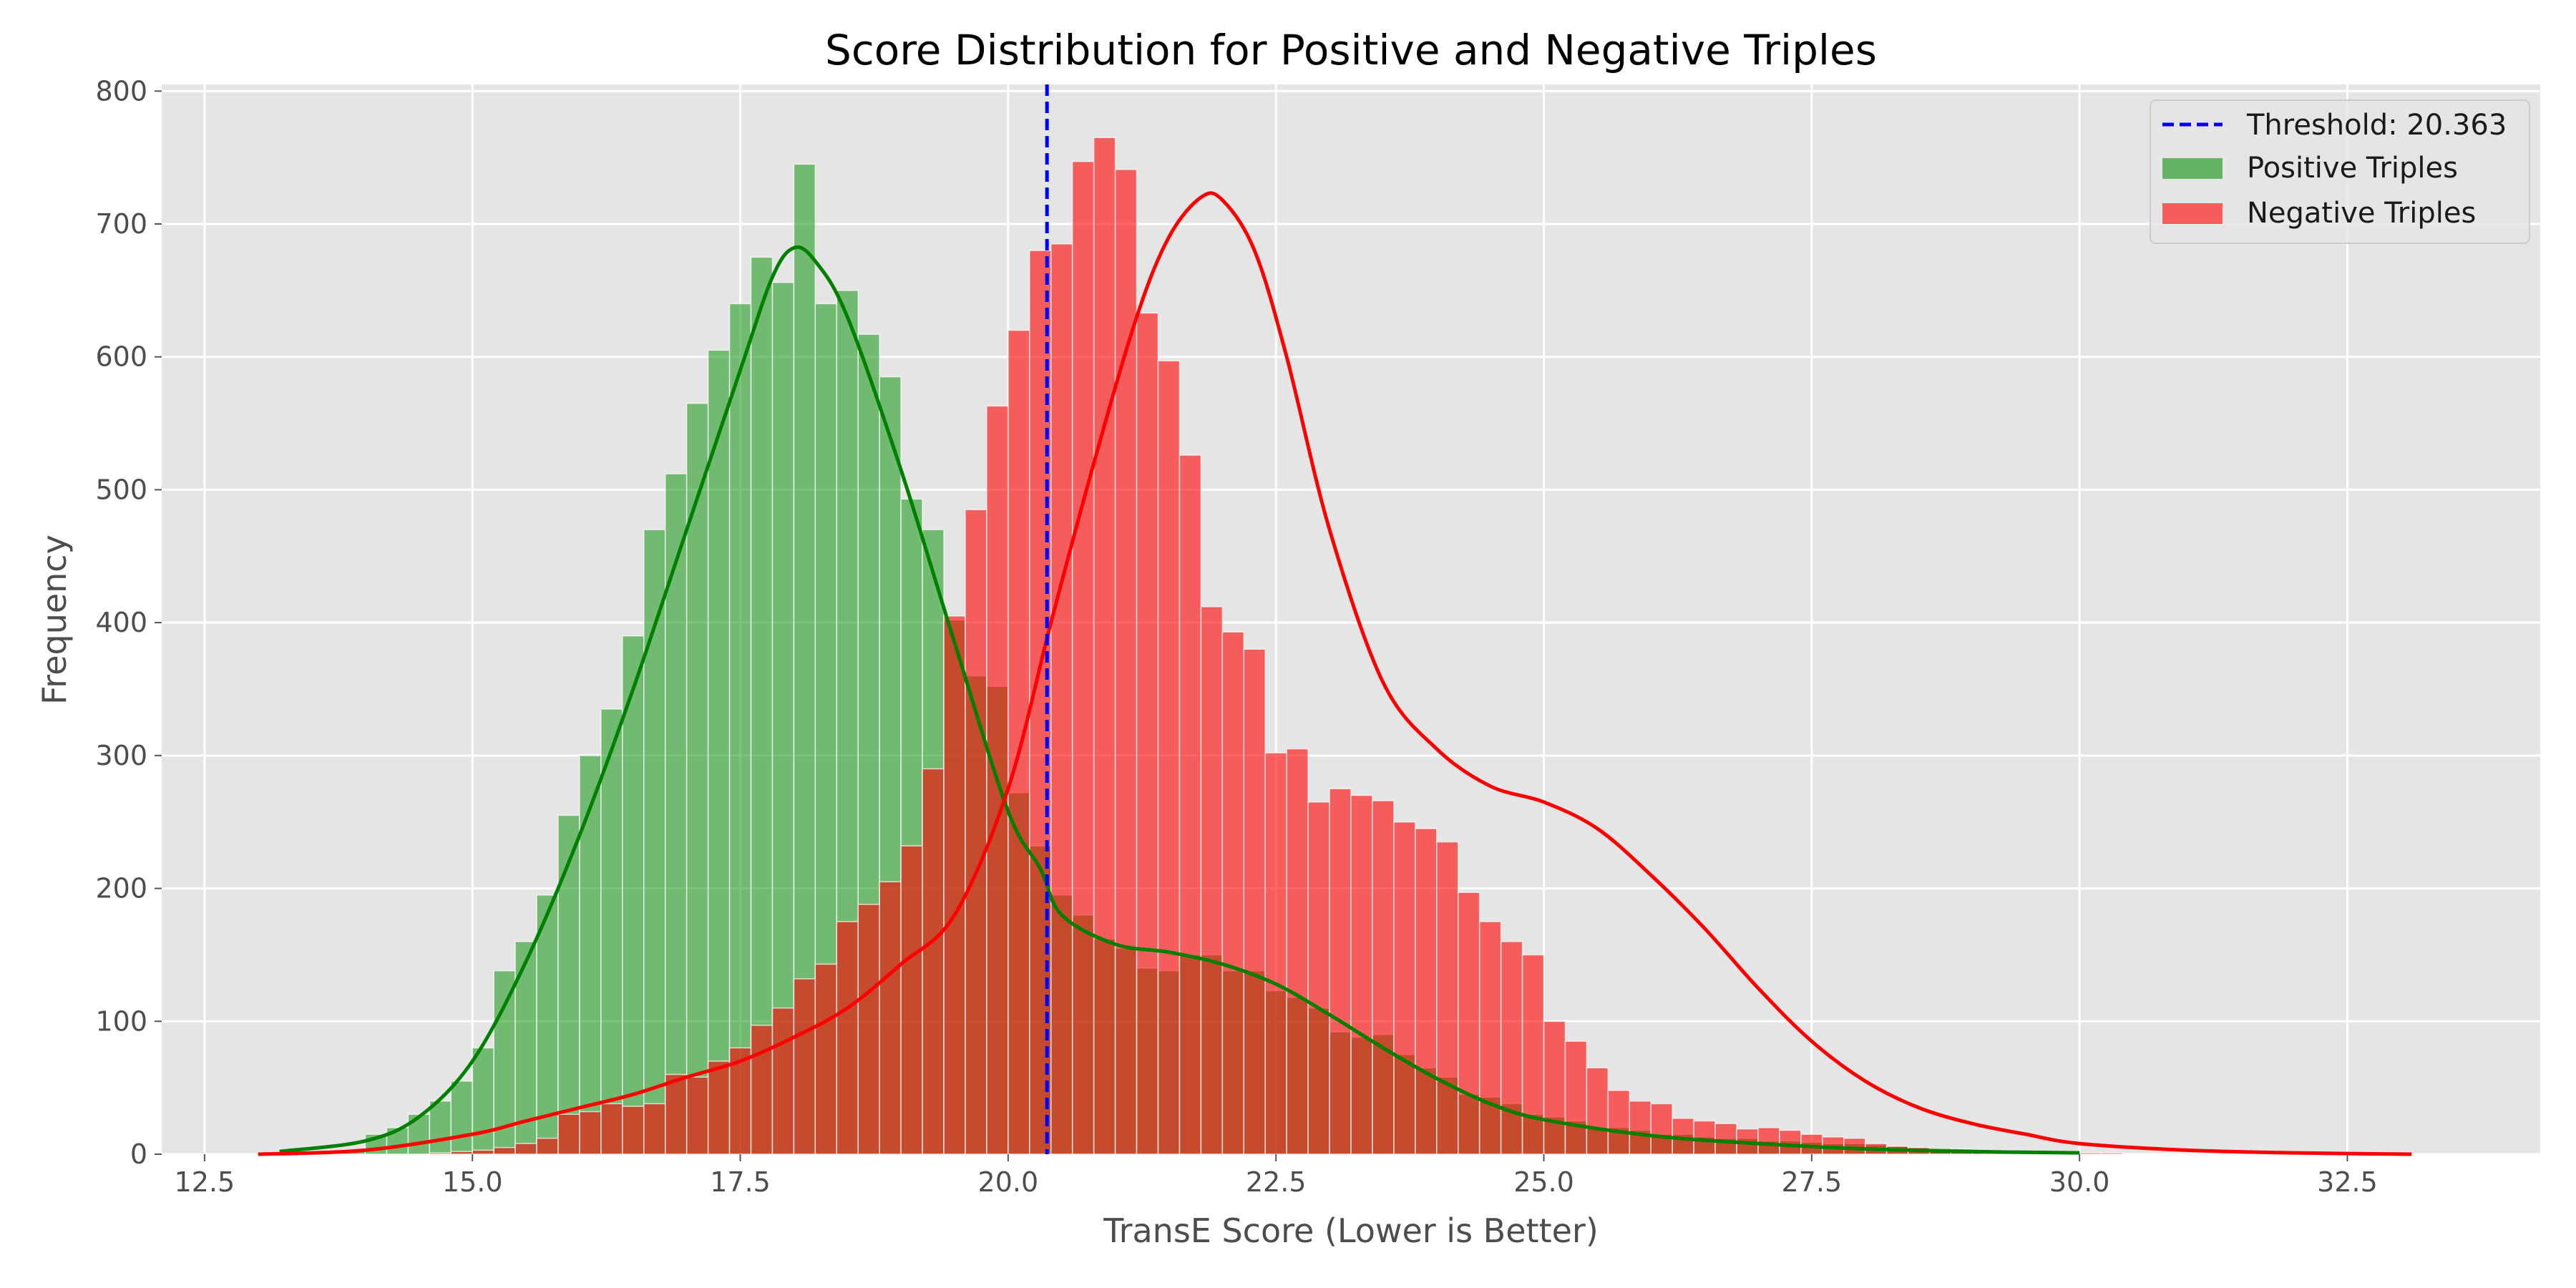 The width and height of the screenshot is (2576, 1288). Describe the element at coordinates (121, 357) in the screenshot. I see `y-tick-label: 600` at that location.